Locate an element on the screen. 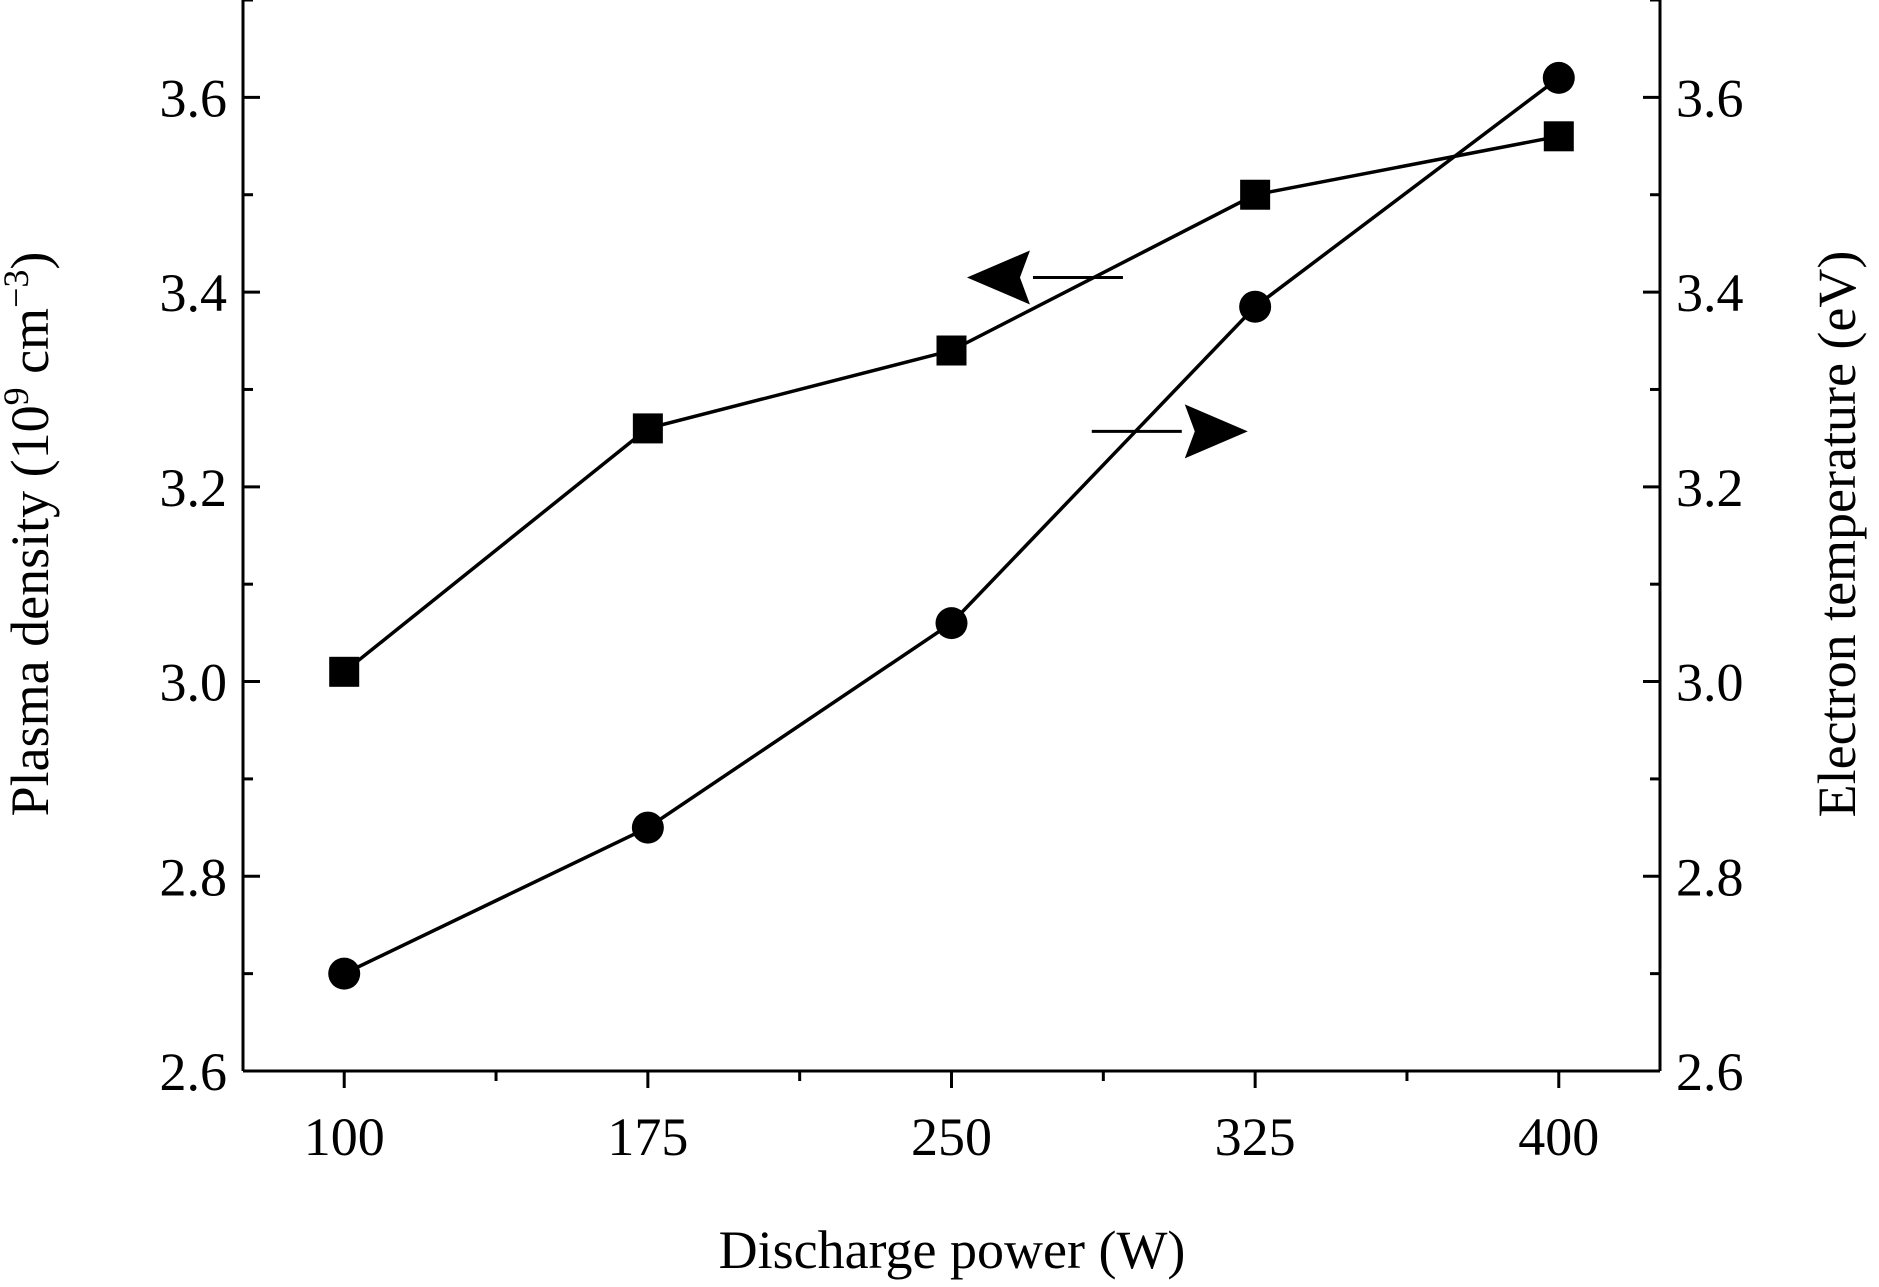 The width and height of the screenshot is (1879, 1287). left-axis-title-suffix: ) is located at coordinates (30, 261).